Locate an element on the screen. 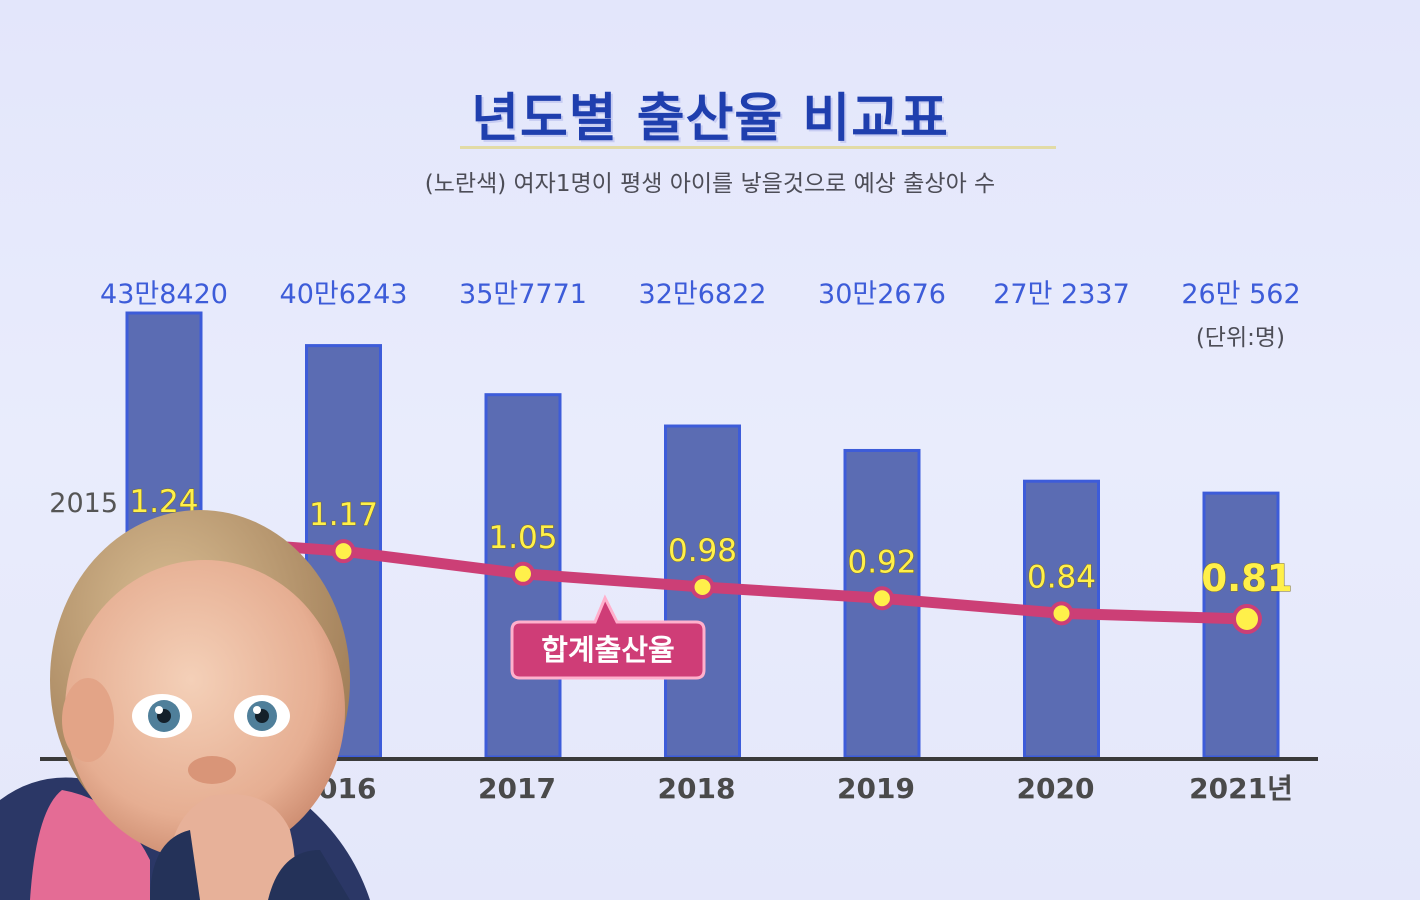 Image resolution: width=1420 pixels, height=900 pixels. year-label-2017: 2017 is located at coordinates (517, 788).